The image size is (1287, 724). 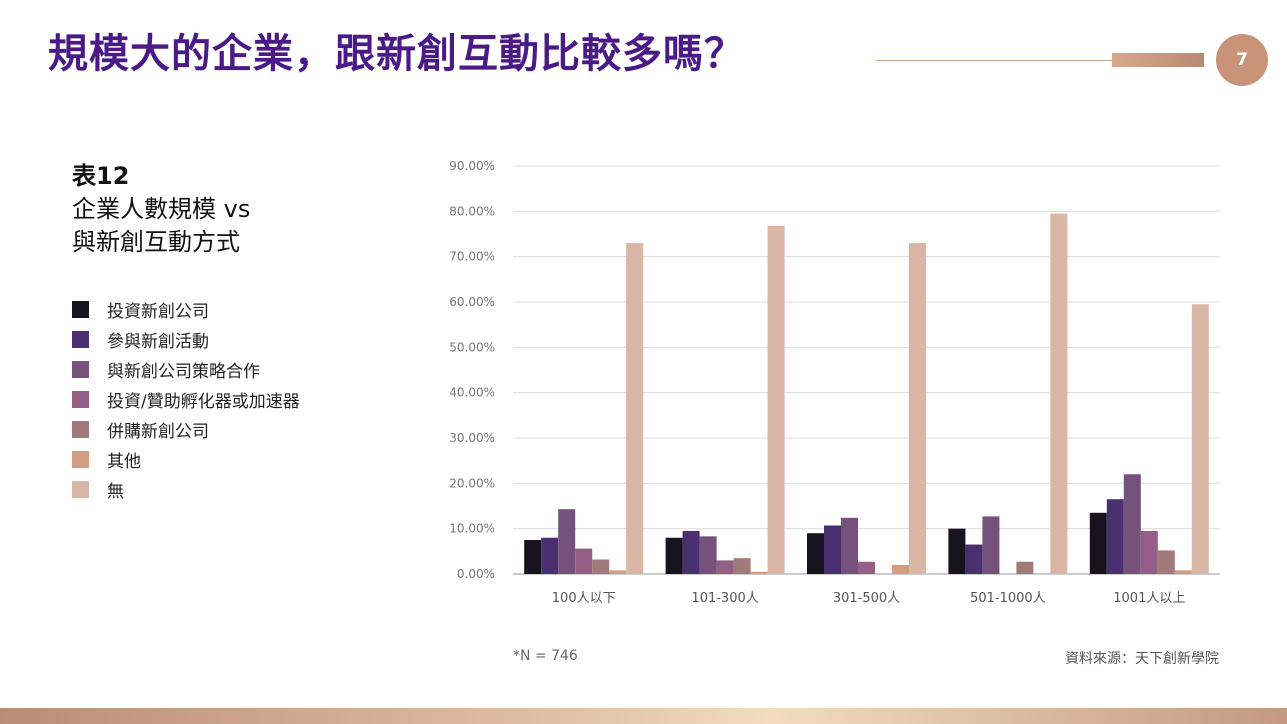 I want to click on x-tick-label: 301-500人, so click(x=866, y=598).